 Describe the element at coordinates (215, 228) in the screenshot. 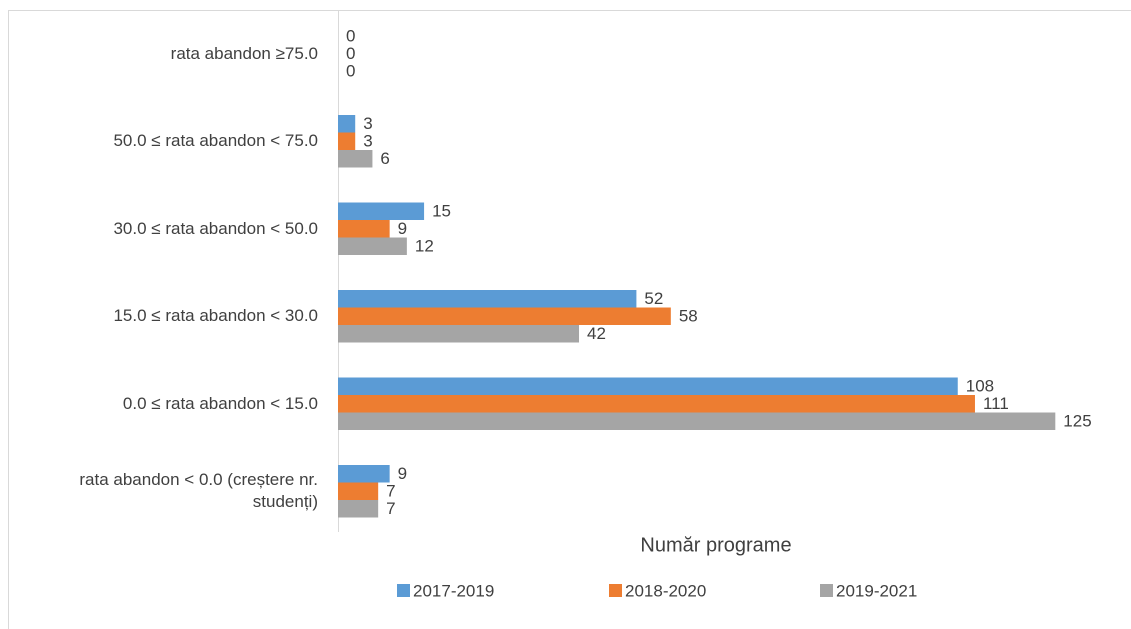

I see `y-tick-label: 30.0 ≤ rata abandon < 50.0` at that location.